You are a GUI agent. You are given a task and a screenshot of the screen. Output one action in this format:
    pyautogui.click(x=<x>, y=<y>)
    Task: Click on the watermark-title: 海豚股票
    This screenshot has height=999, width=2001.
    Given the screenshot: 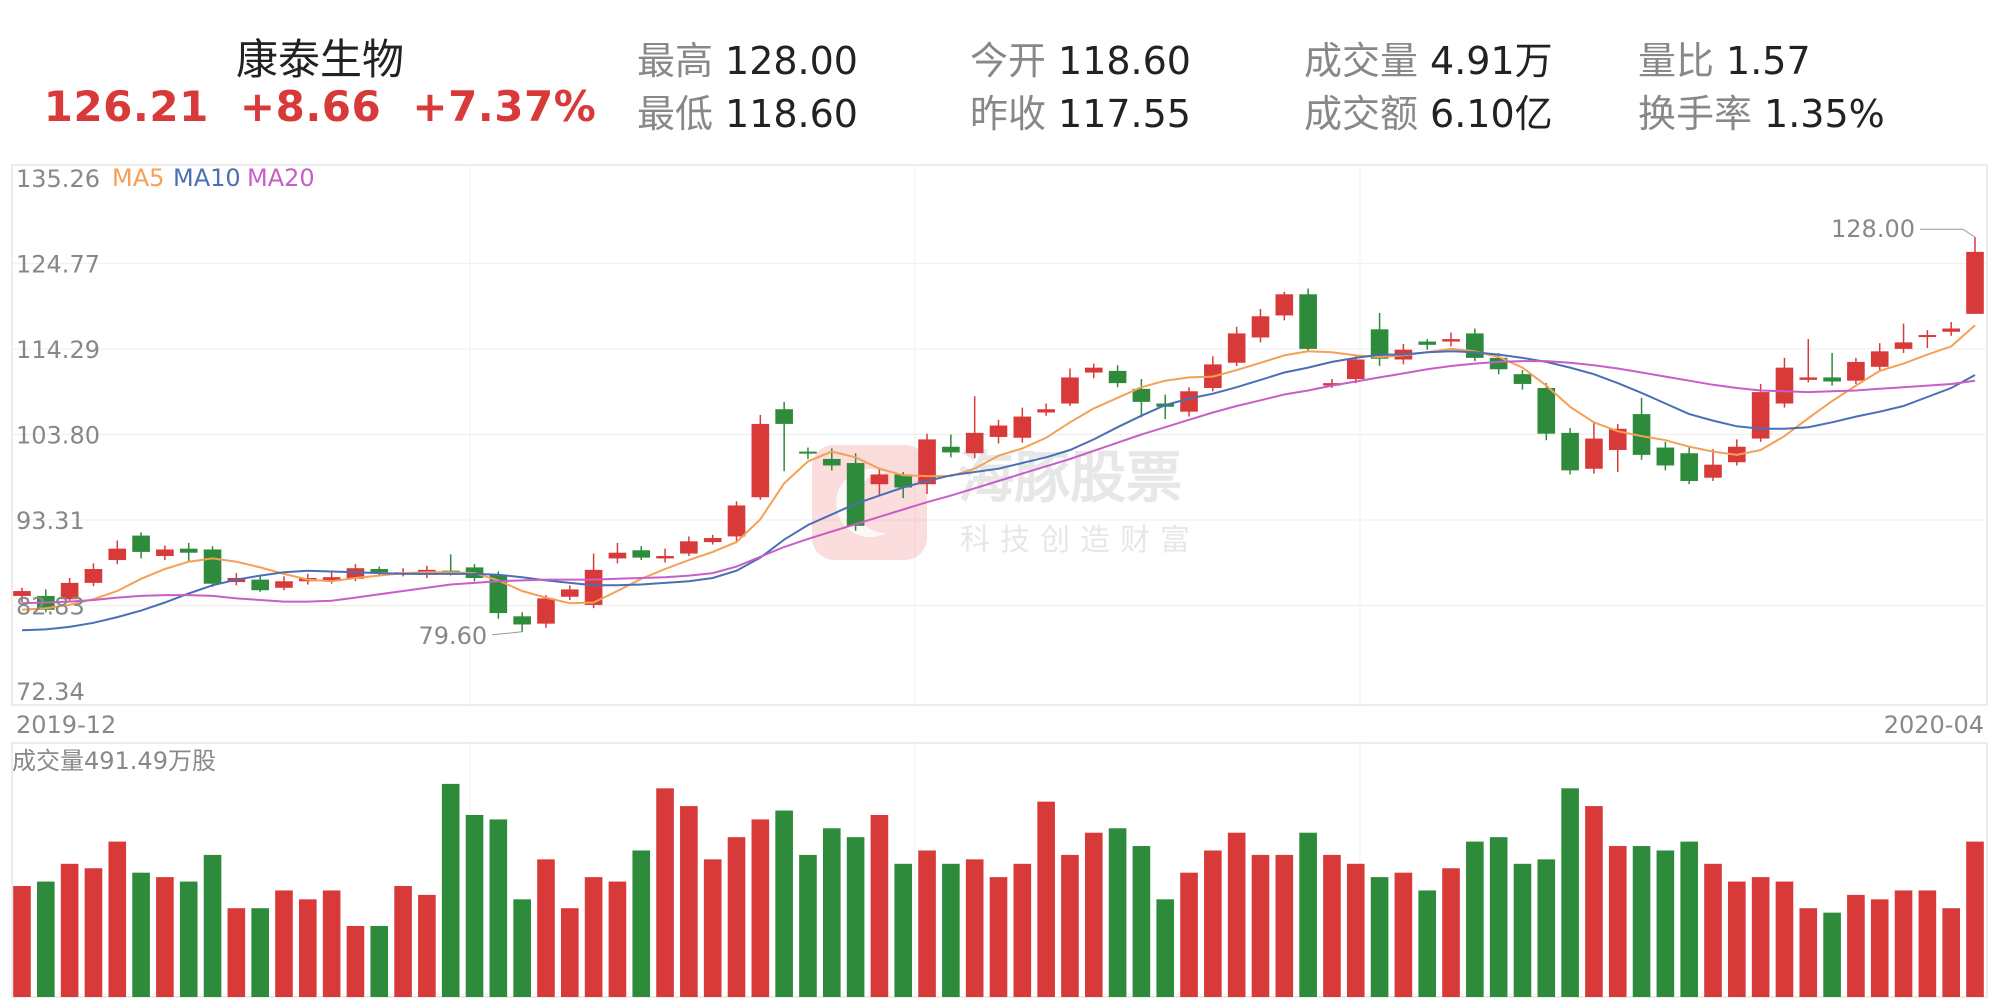 What is the action you would take?
    pyautogui.click(x=1070, y=478)
    